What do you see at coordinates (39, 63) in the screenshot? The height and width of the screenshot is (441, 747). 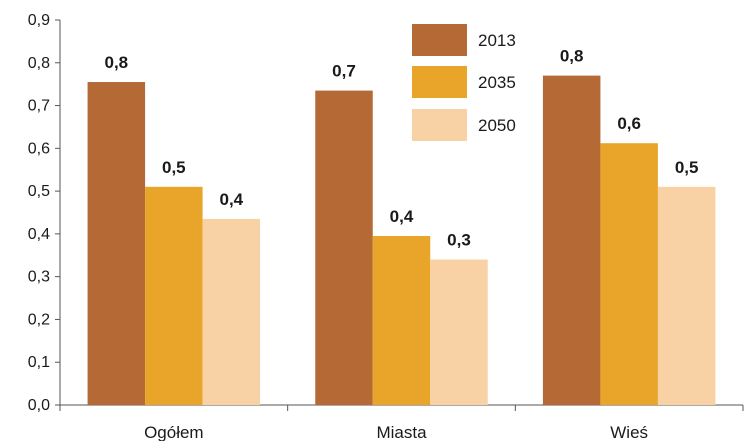 I see `y-tick-label: 0,8` at bounding box center [39, 63].